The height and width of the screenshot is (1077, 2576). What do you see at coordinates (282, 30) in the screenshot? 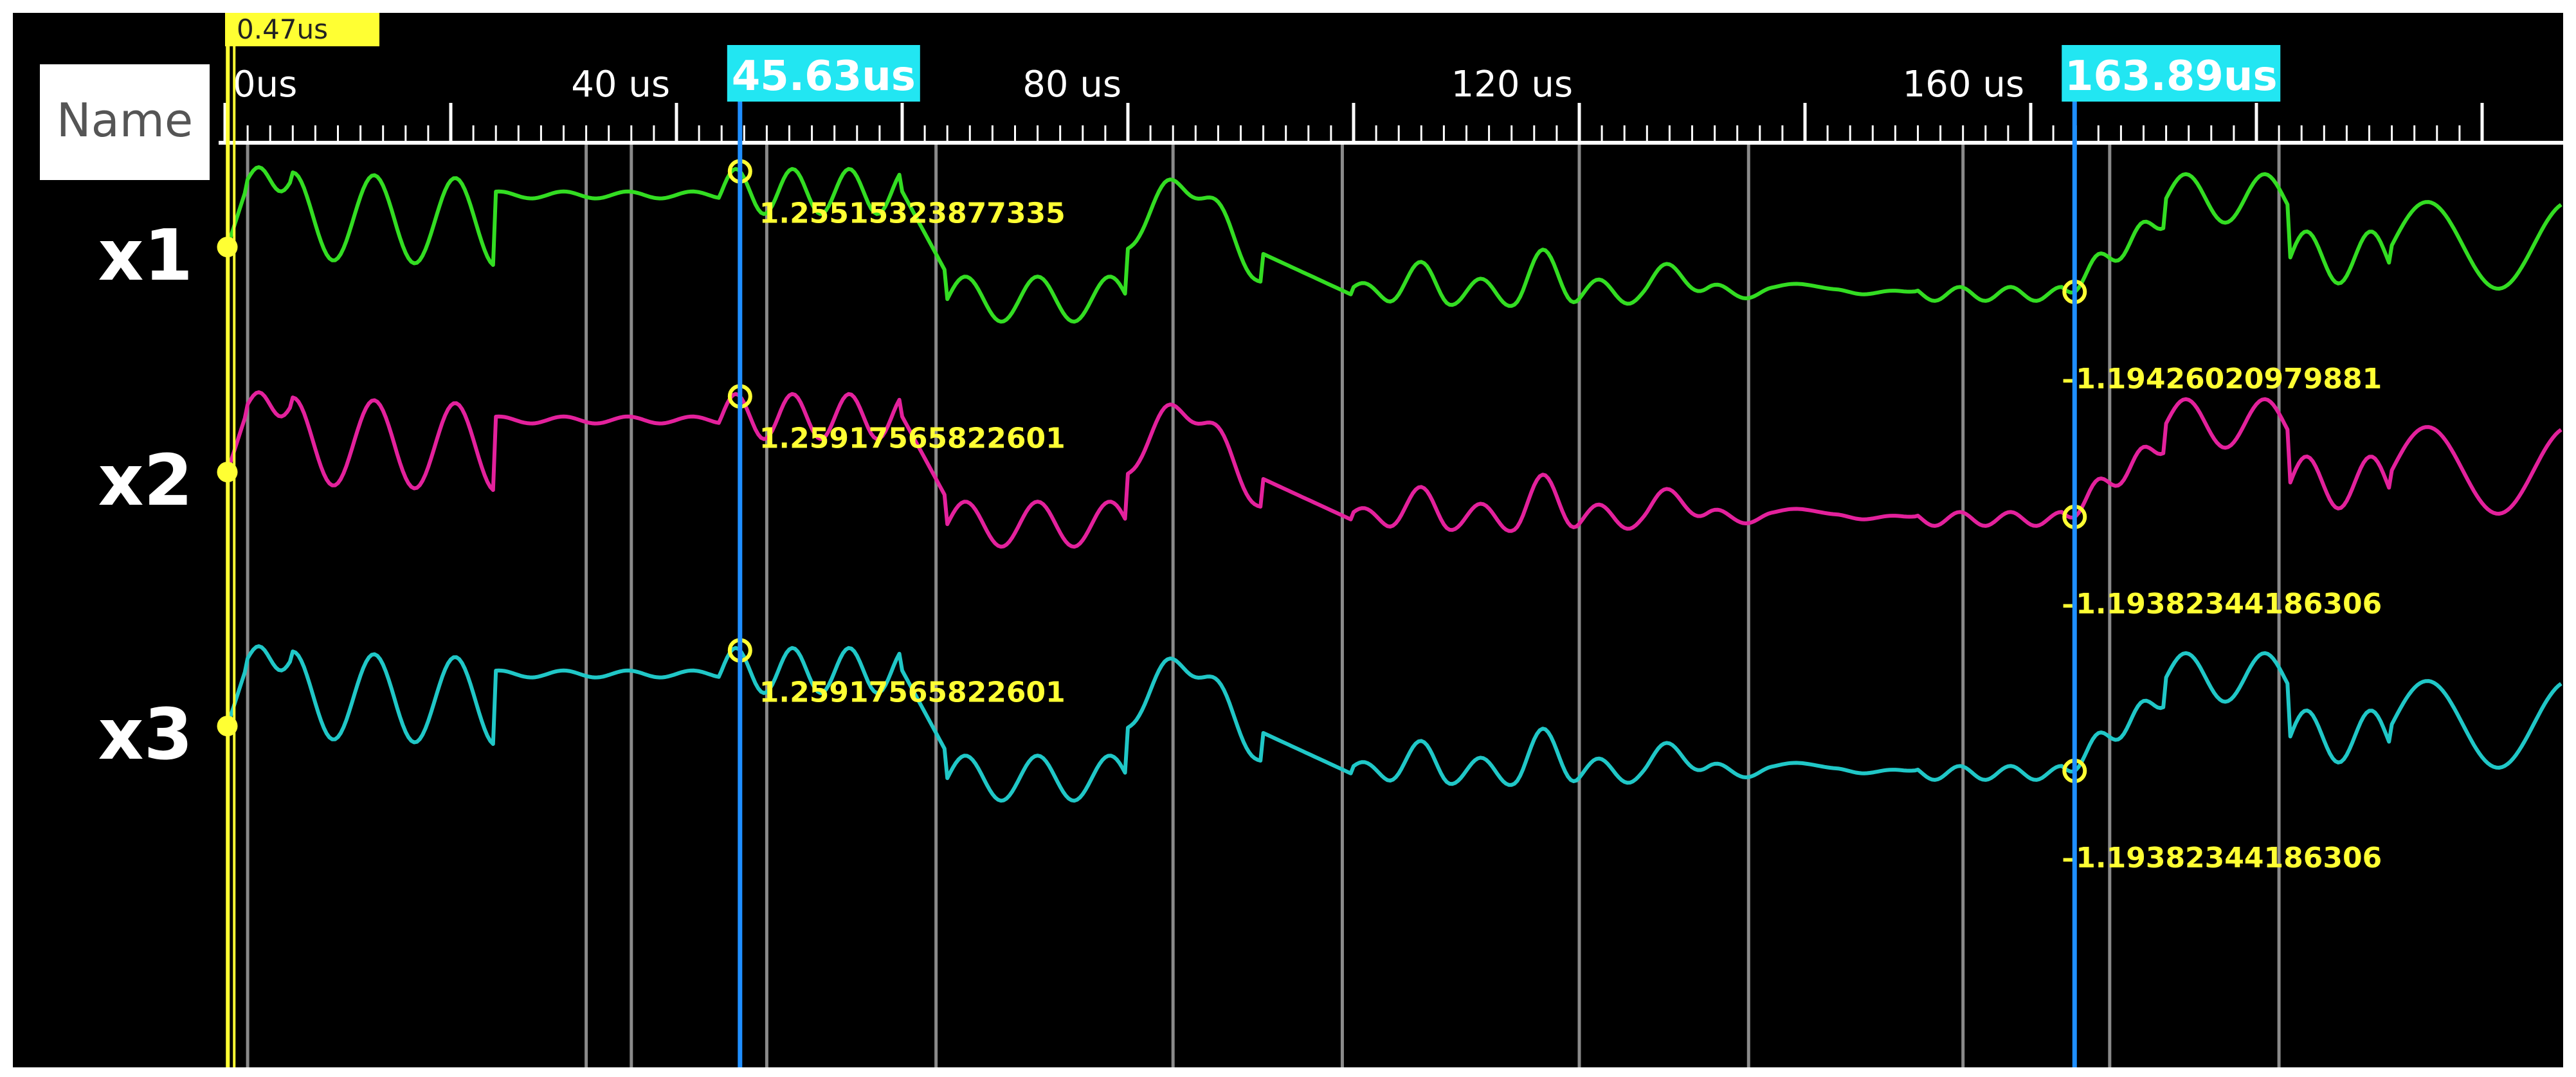
I see `time-cursor-readout: 0.47us` at bounding box center [282, 30].